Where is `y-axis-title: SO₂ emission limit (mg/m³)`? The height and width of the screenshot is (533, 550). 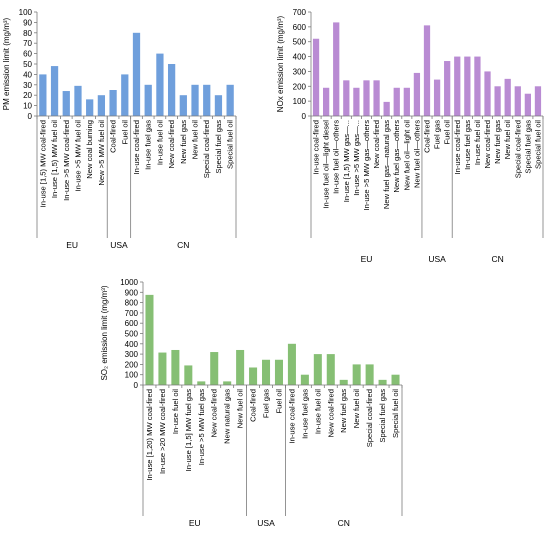
y-axis-title: SO₂ emission limit (mg/m³) is located at coordinates (104, 332).